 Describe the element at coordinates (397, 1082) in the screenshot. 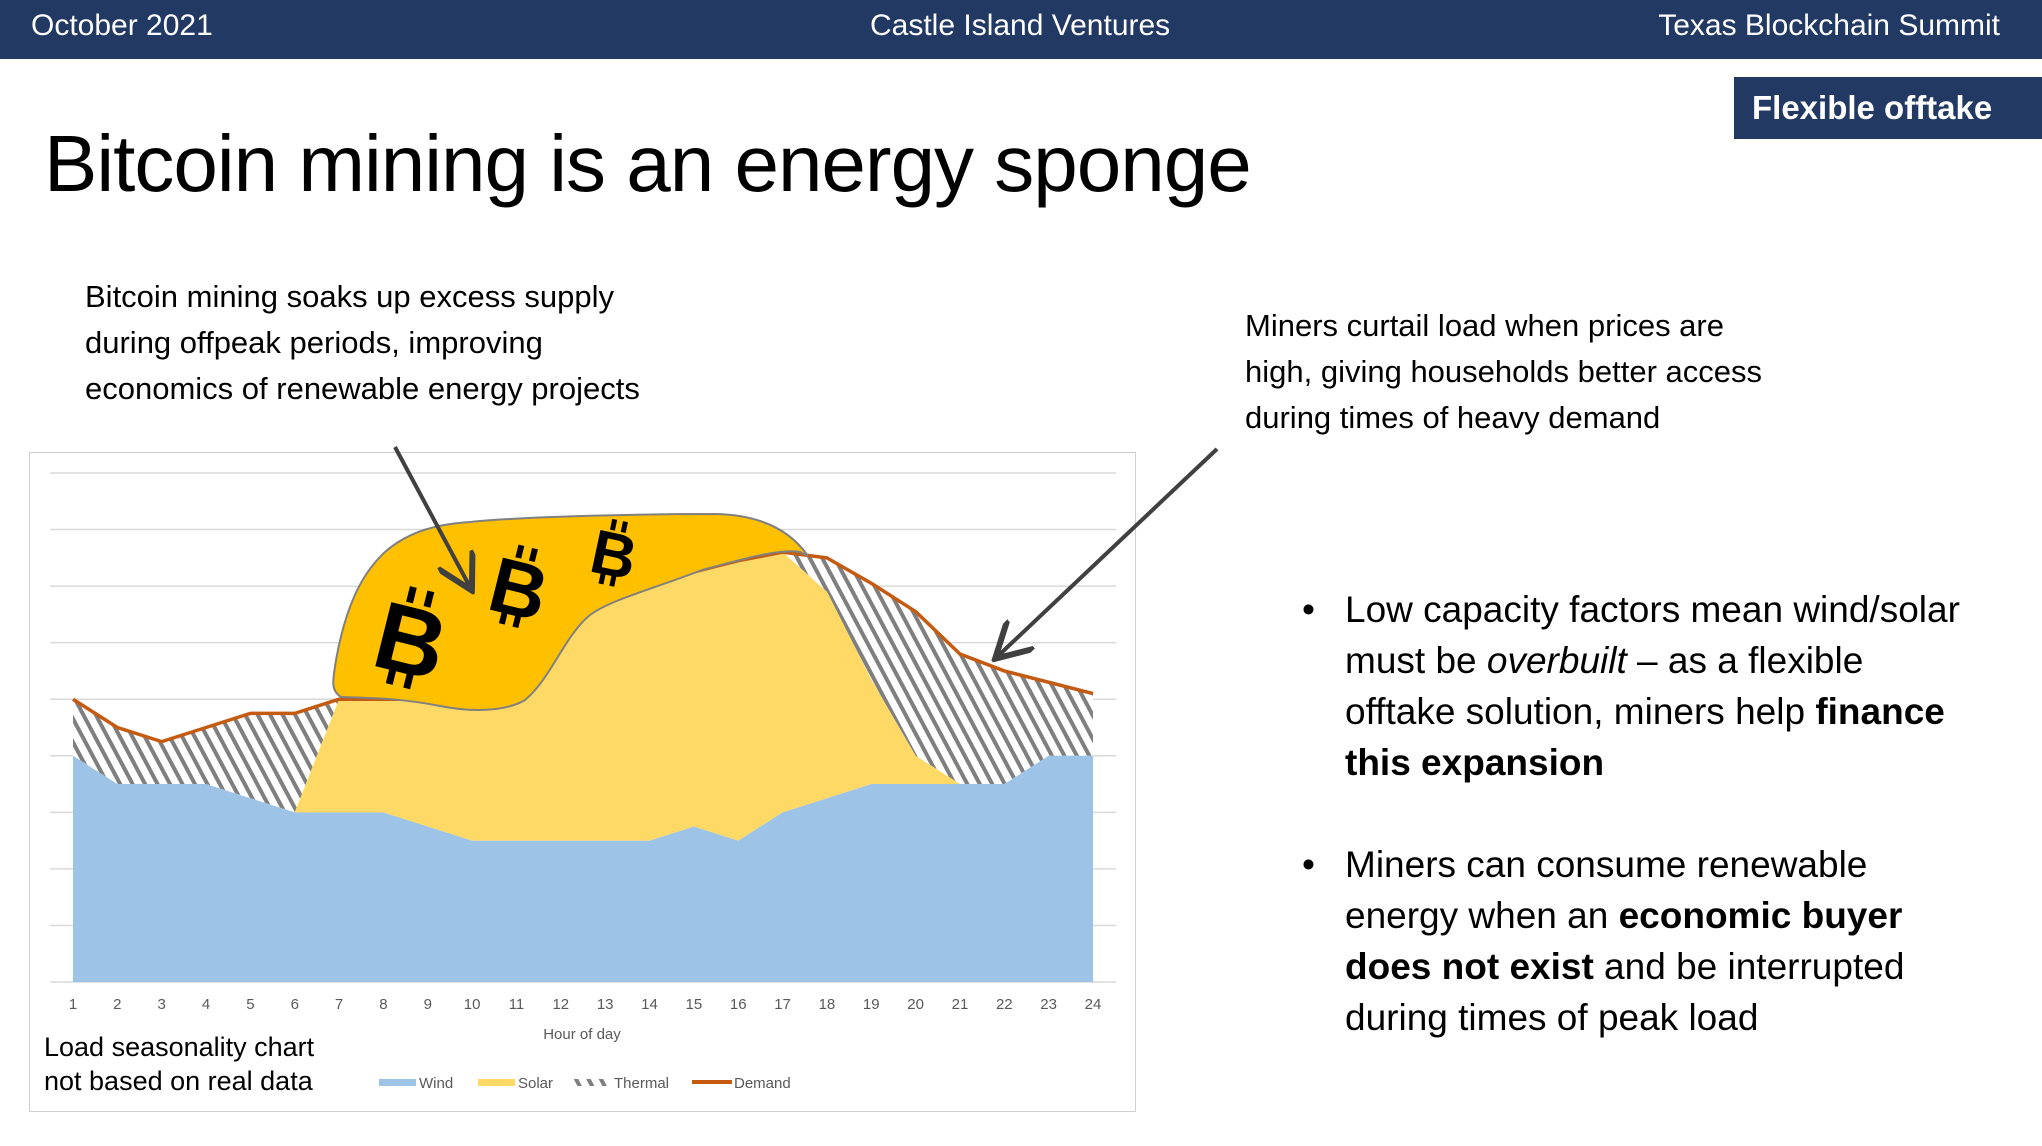

I see `legend-swatch-wind` at that location.